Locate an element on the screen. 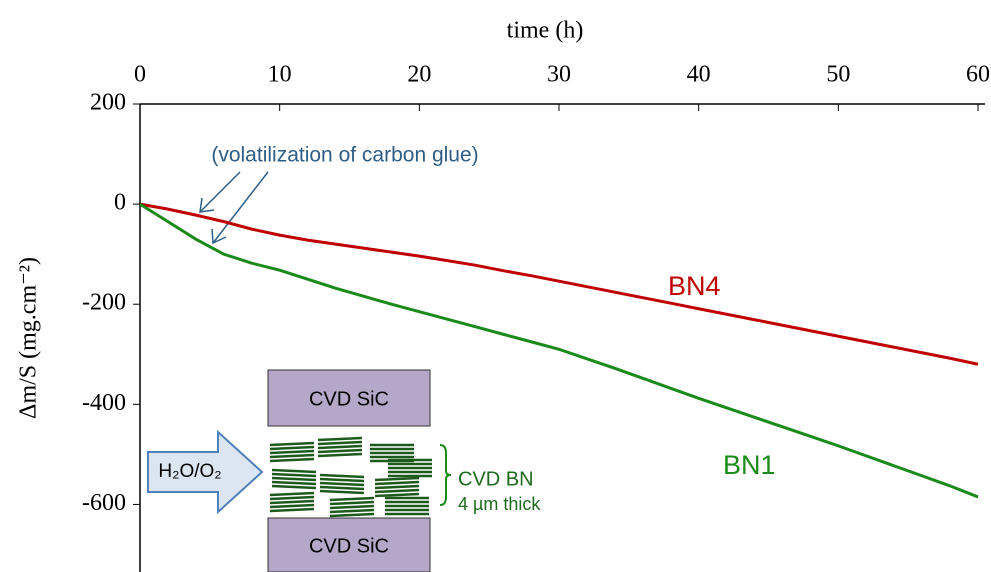 The height and width of the screenshot is (572, 991). x-tick-label: 30 is located at coordinates (559, 75).